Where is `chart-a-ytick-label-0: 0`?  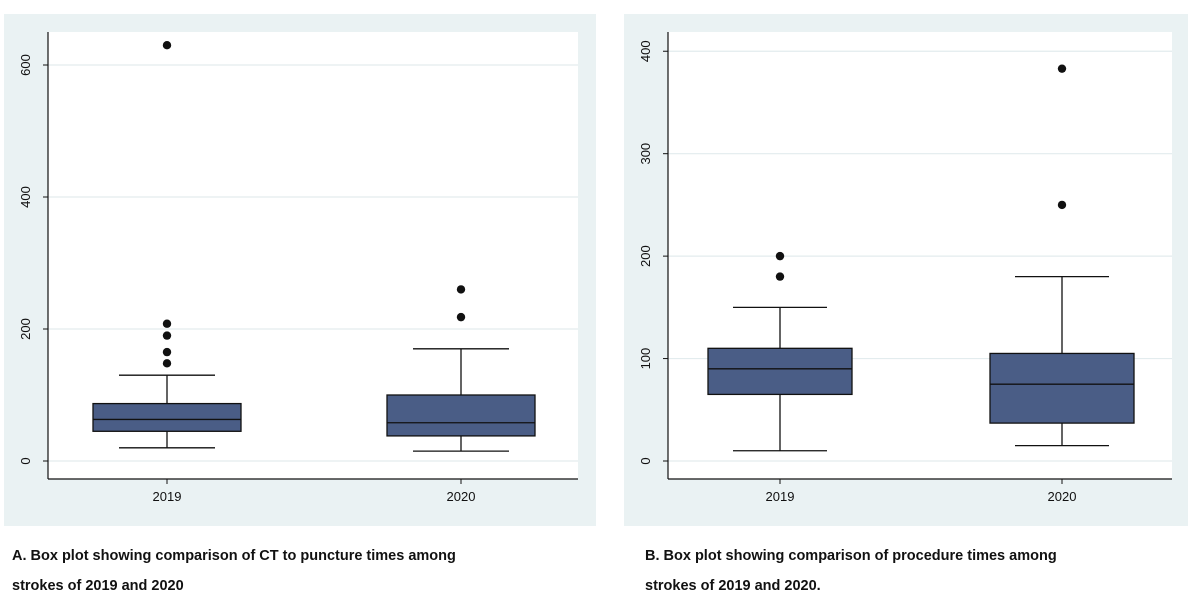
chart-a-ytick-label-0: 0 is located at coordinates (25, 460).